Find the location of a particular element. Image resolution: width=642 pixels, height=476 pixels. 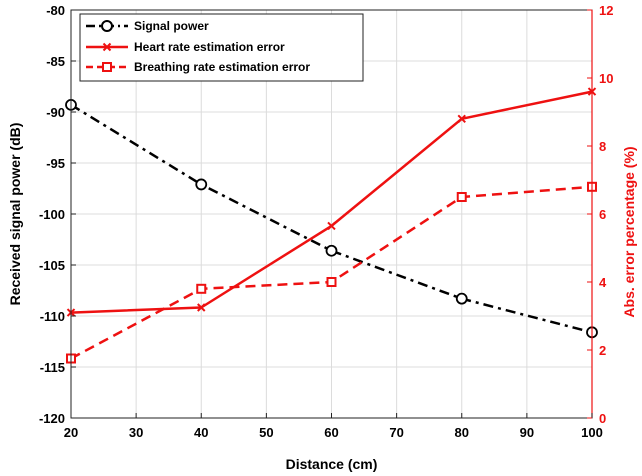

y-right-tick-label: 8 is located at coordinates (602, 146).